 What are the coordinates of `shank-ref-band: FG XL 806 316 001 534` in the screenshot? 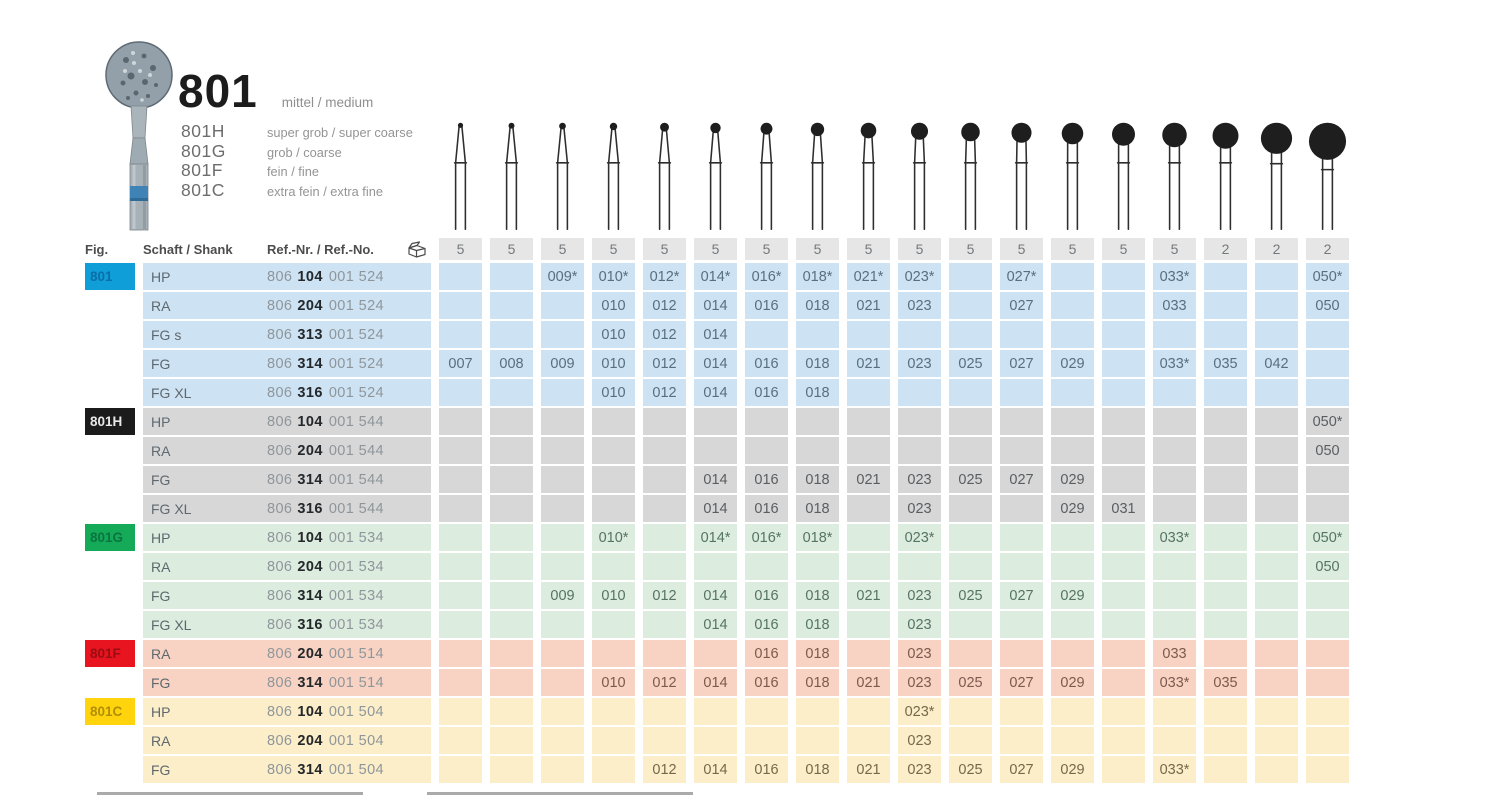 It's located at (287, 624).